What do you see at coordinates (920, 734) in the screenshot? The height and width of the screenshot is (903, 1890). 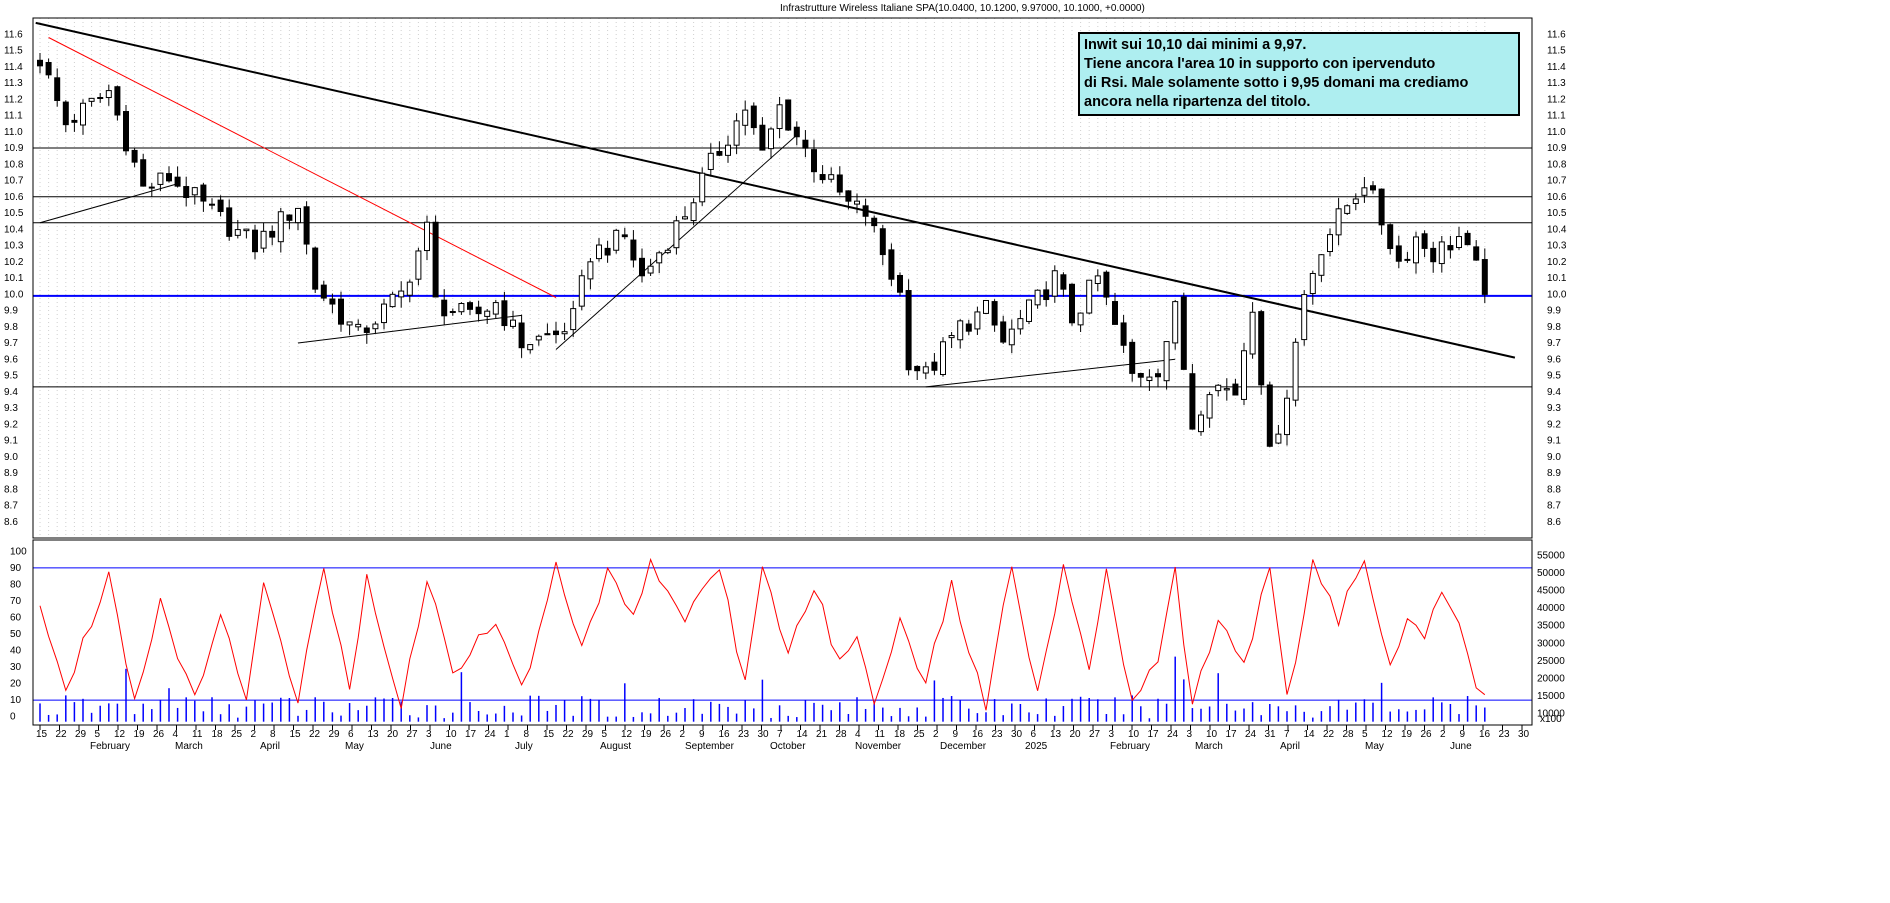 I see `x-day-label: 25` at bounding box center [920, 734].